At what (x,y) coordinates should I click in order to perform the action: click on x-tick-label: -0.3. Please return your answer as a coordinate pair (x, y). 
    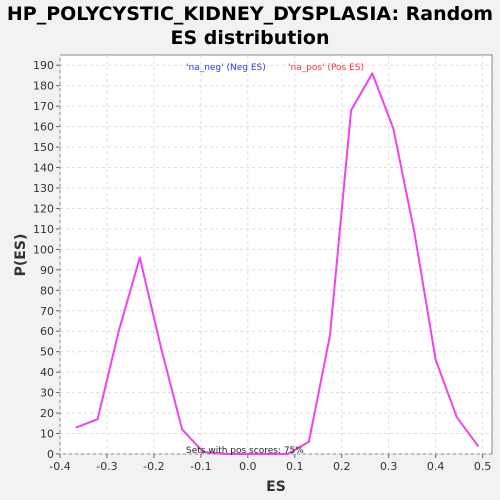
    Looking at the image, I should click on (106, 466).